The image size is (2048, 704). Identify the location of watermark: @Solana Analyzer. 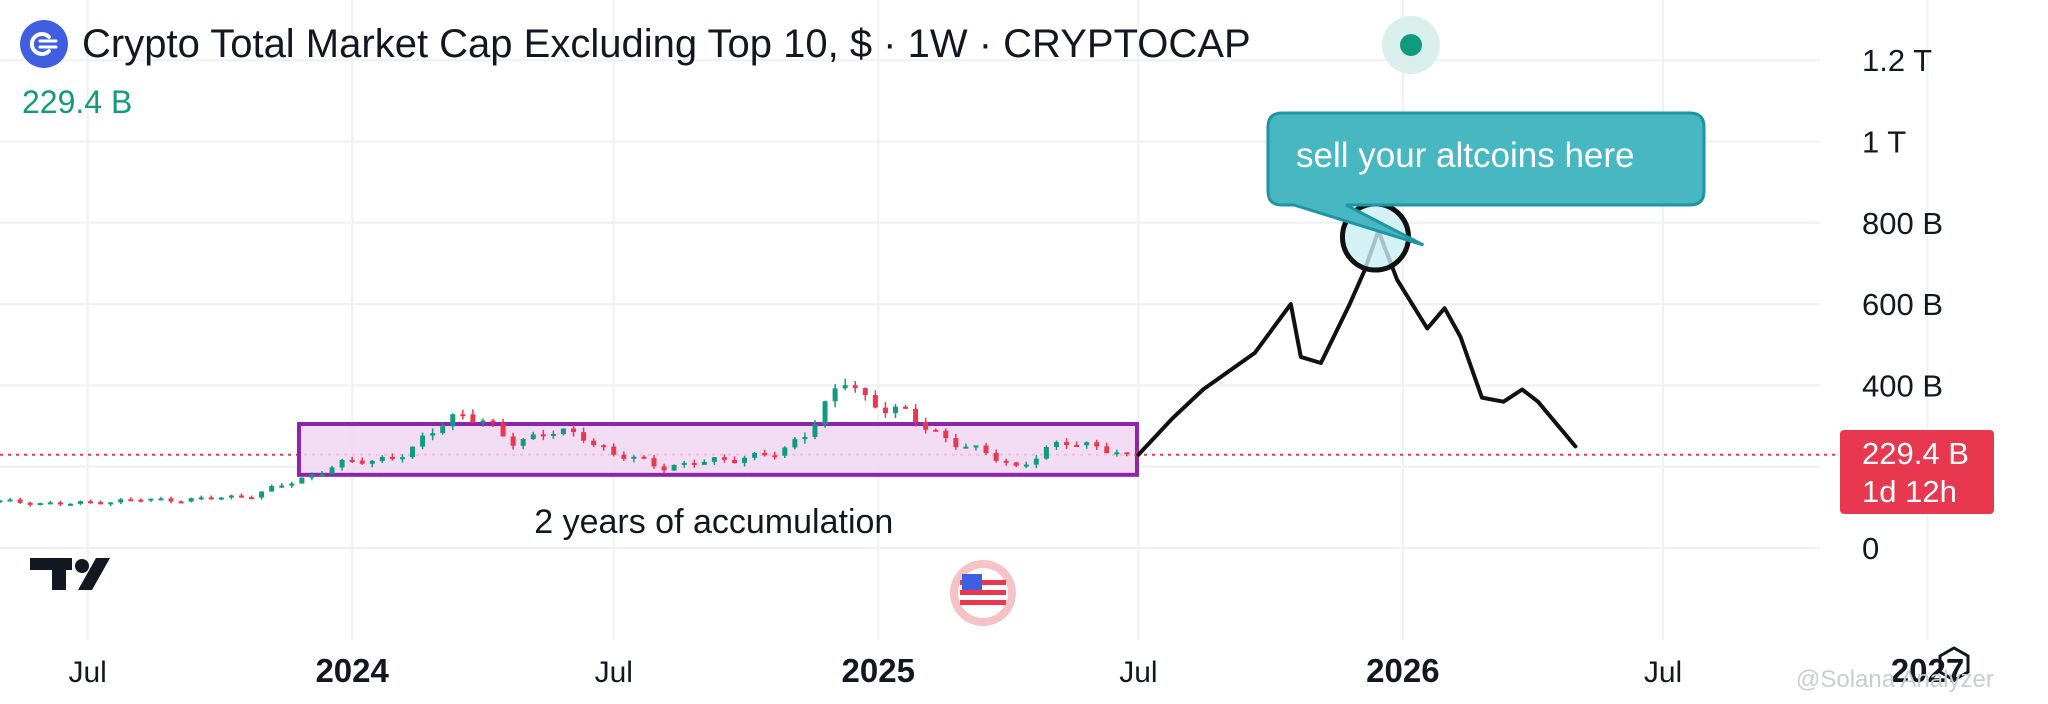
(1895, 679).